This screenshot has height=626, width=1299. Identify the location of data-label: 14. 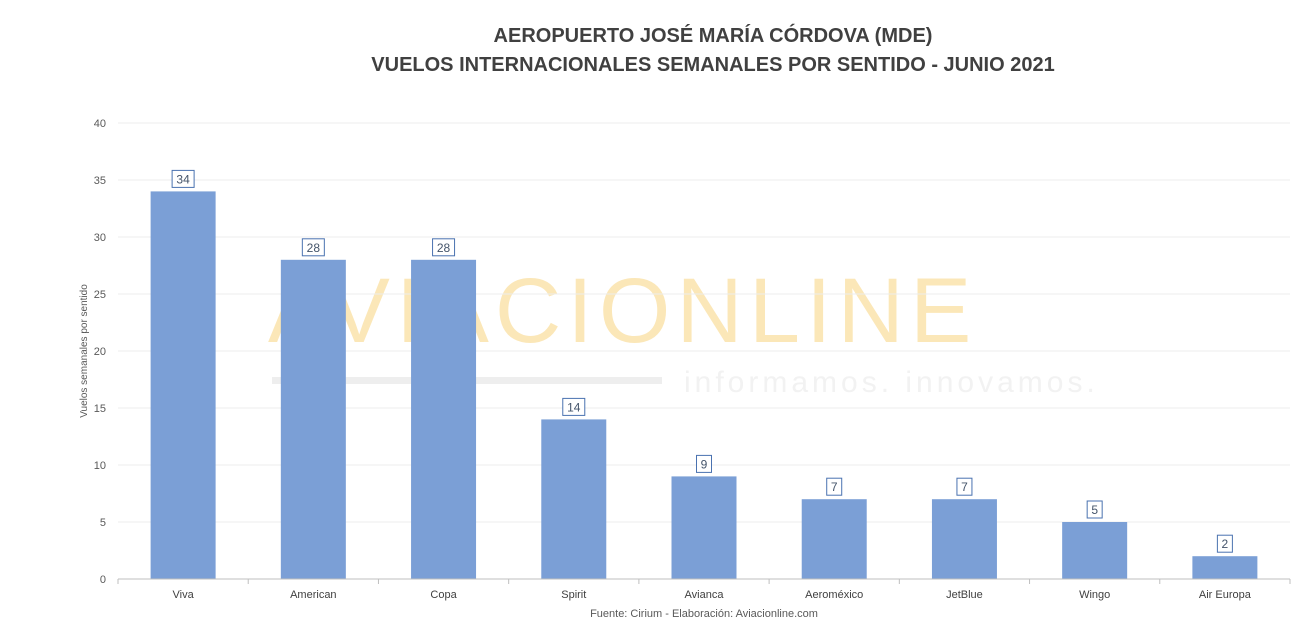
(574, 407).